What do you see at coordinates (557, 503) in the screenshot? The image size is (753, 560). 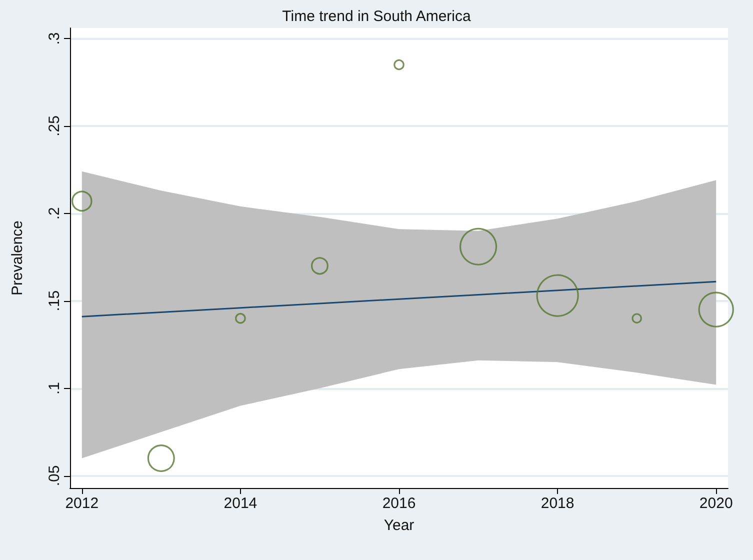 I see `x-tick-label: 2018` at bounding box center [557, 503].